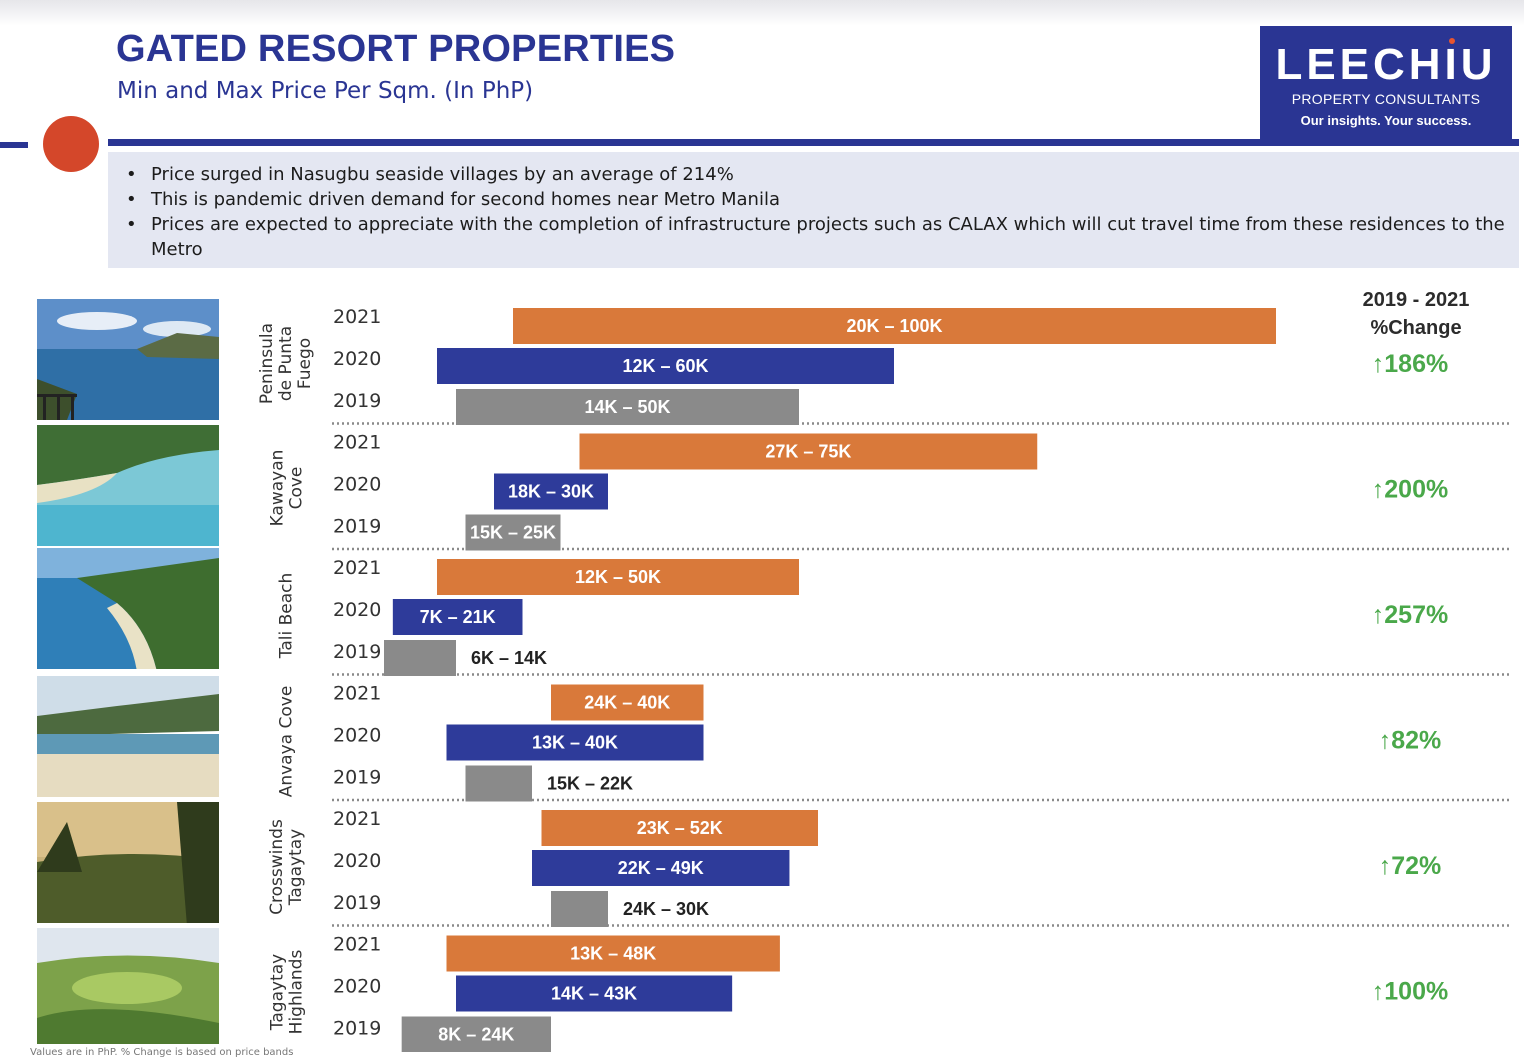  What do you see at coordinates (1416, 328) in the screenshot?
I see `change-header-line: %Change` at bounding box center [1416, 328].